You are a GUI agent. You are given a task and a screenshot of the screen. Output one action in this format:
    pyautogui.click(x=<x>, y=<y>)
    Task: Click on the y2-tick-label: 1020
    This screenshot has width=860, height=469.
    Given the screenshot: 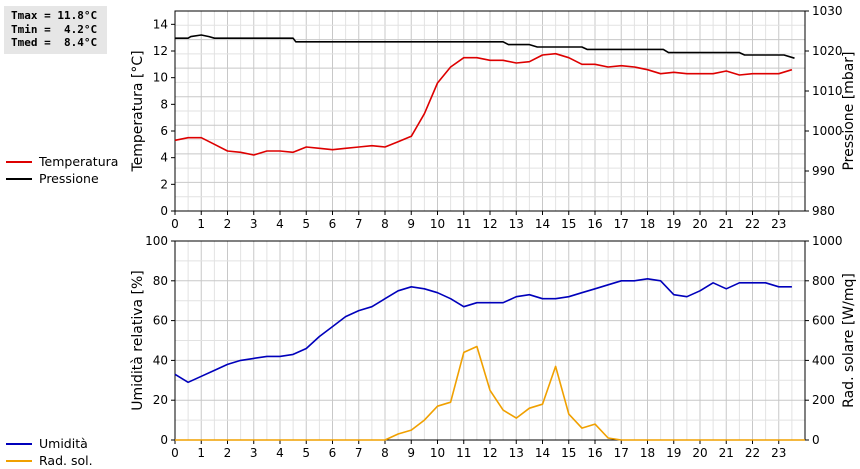 What is the action you would take?
    pyautogui.click(x=827, y=51)
    